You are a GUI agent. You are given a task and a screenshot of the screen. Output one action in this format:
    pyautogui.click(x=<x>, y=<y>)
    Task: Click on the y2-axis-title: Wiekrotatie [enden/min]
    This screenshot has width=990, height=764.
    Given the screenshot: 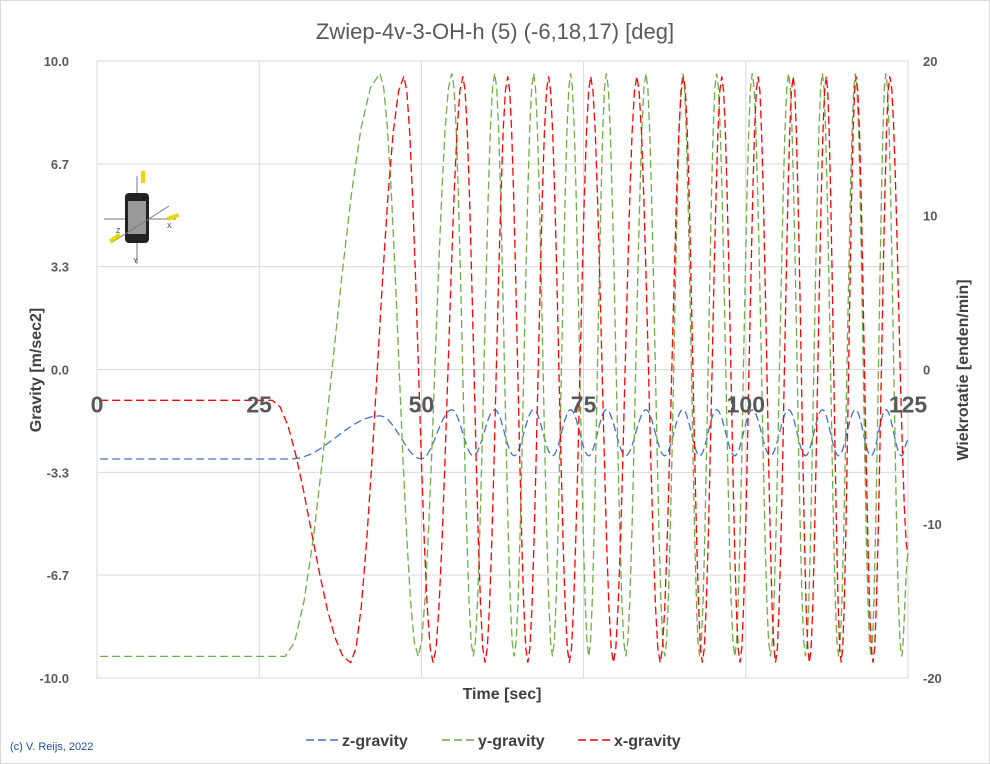 What is the action you would take?
    pyautogui.click(x=963, y=369)
    